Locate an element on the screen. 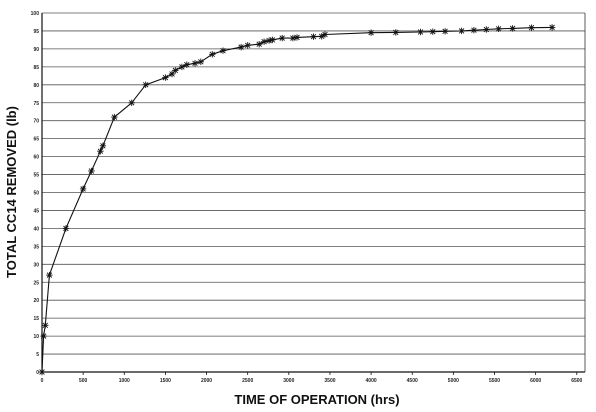  y-tick-label: 95 is located at coordinates (36, 32).